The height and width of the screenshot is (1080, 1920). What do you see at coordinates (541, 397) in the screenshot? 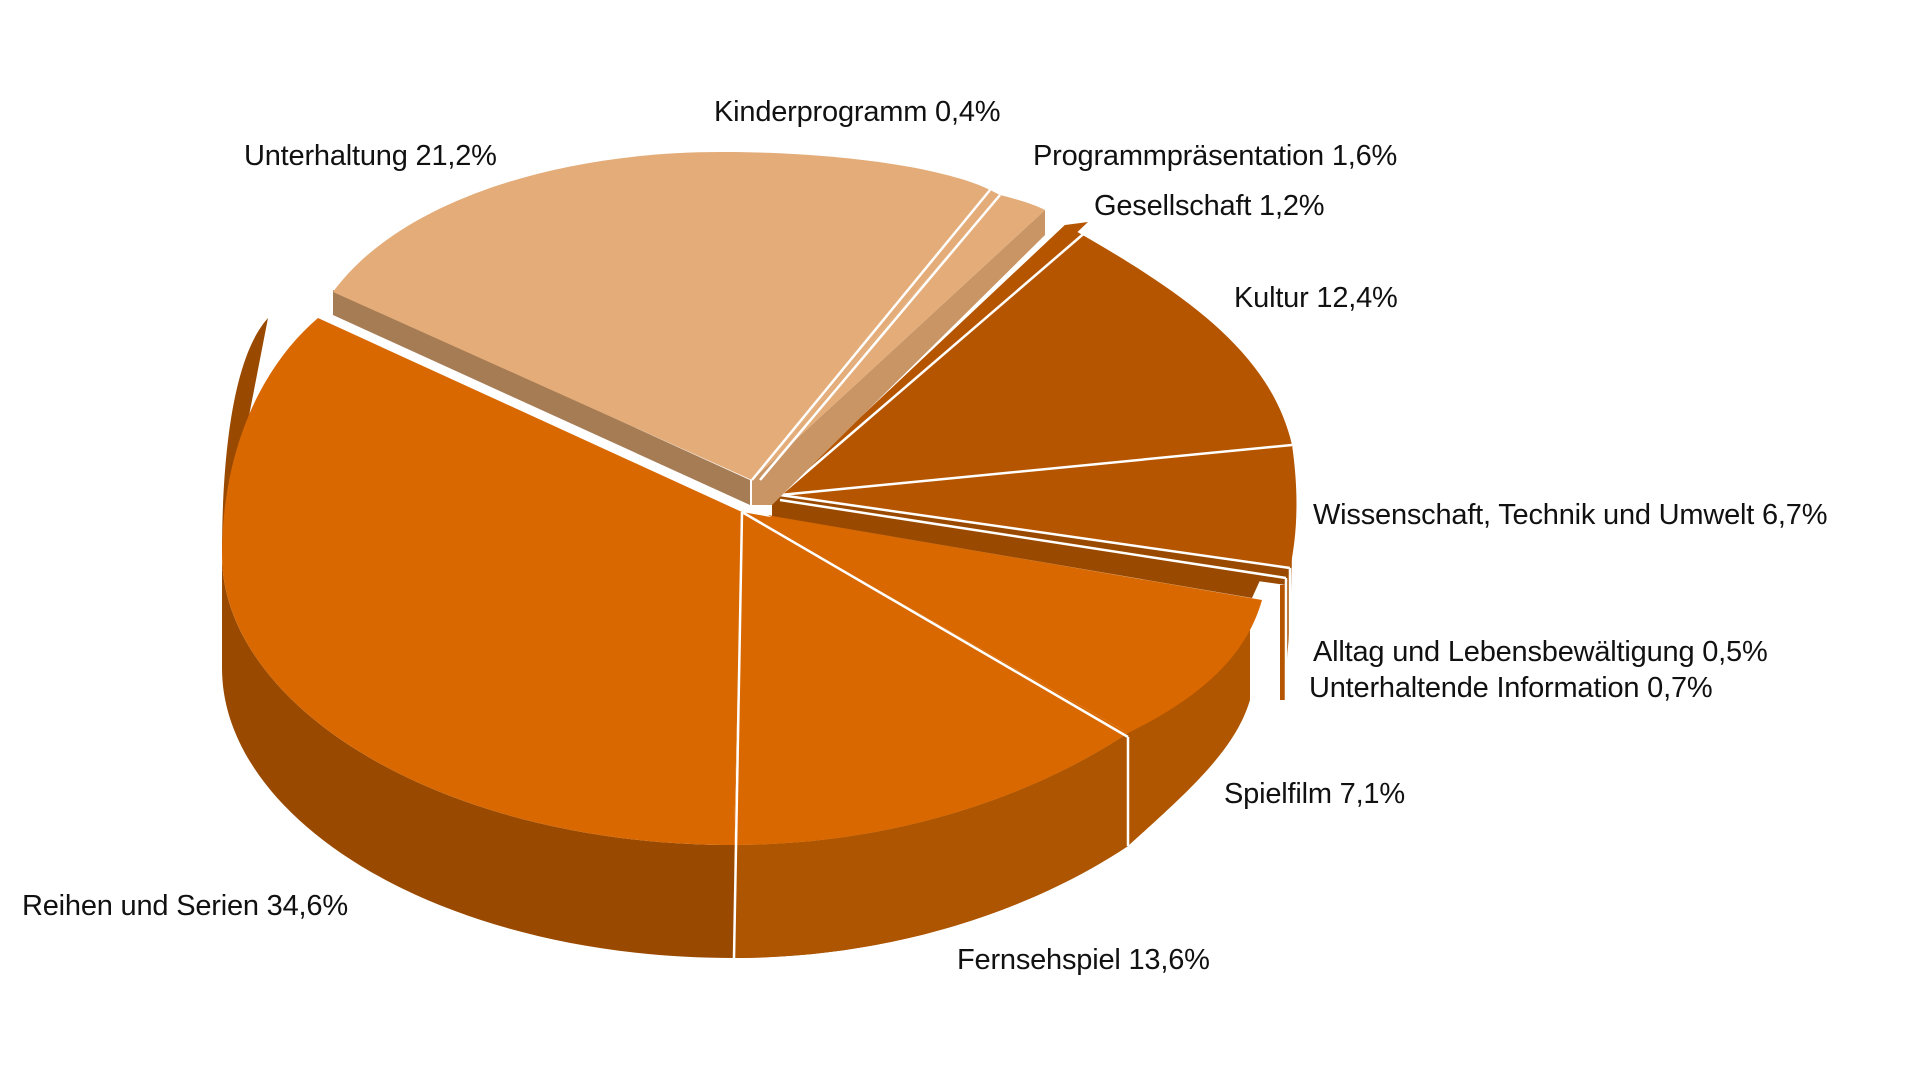
I see `slice-side-unterhaltung` at bounding box center [541, 397].